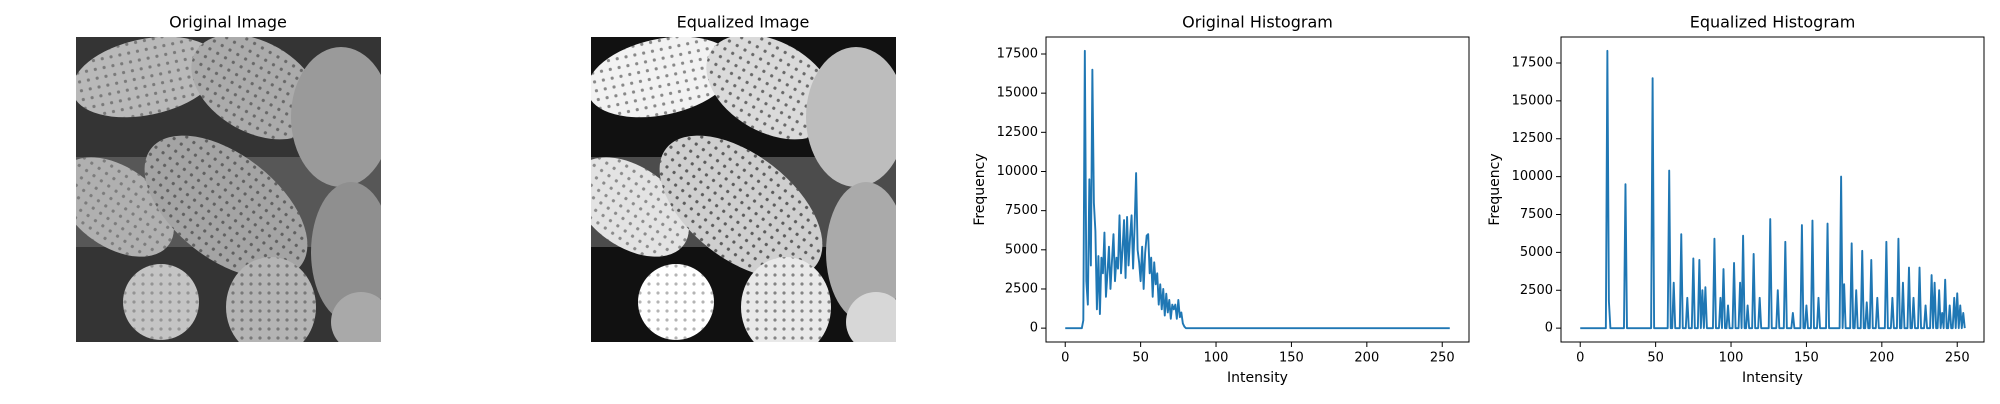 This screenshot has height=404, width=2000. Describe the element at coordinates (228, 22) in the screenshot. I see `image-title: Original Image` at that location.